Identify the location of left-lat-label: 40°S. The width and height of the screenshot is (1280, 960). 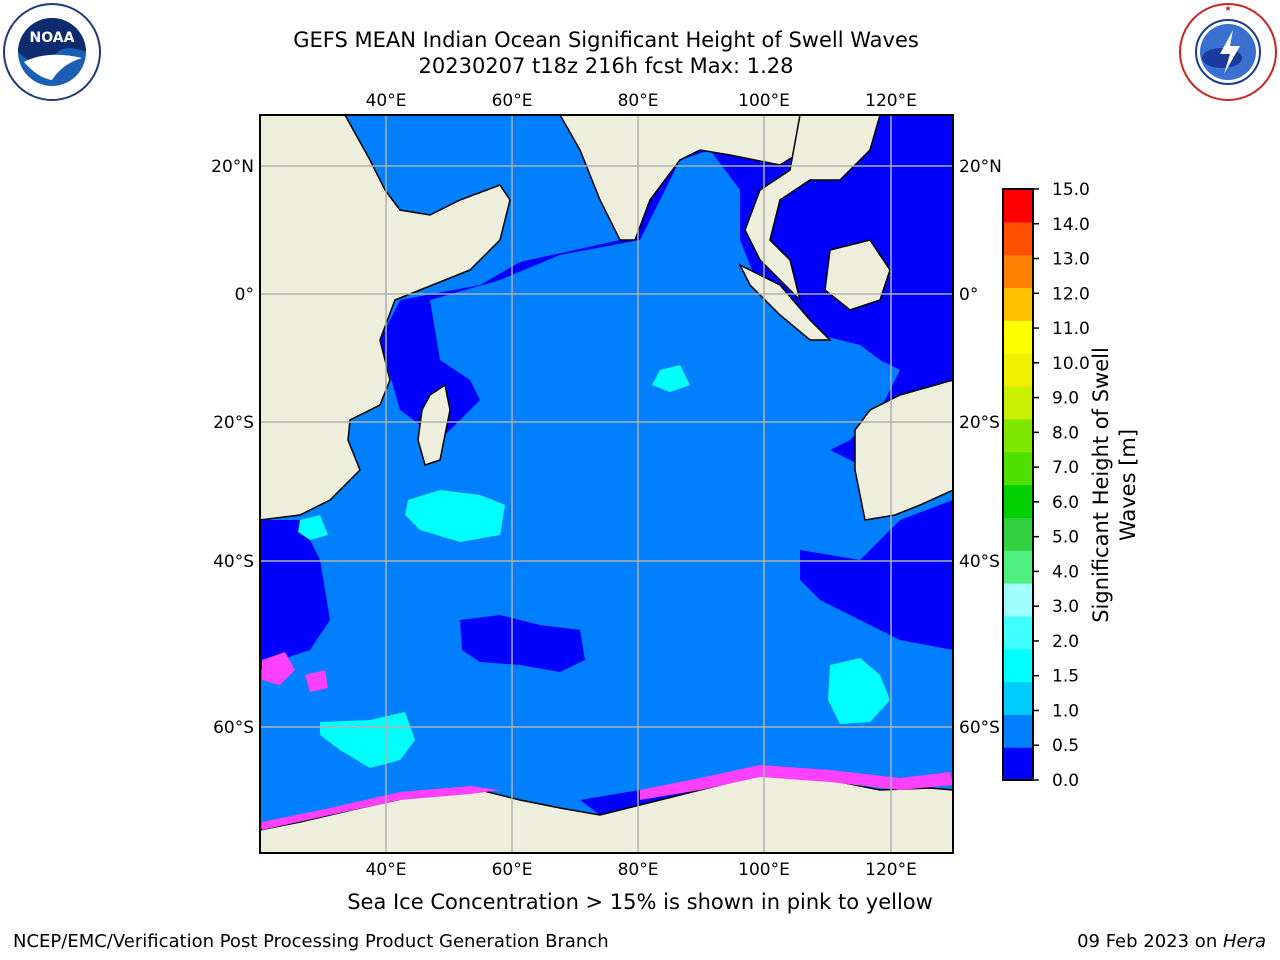
(233, 562).